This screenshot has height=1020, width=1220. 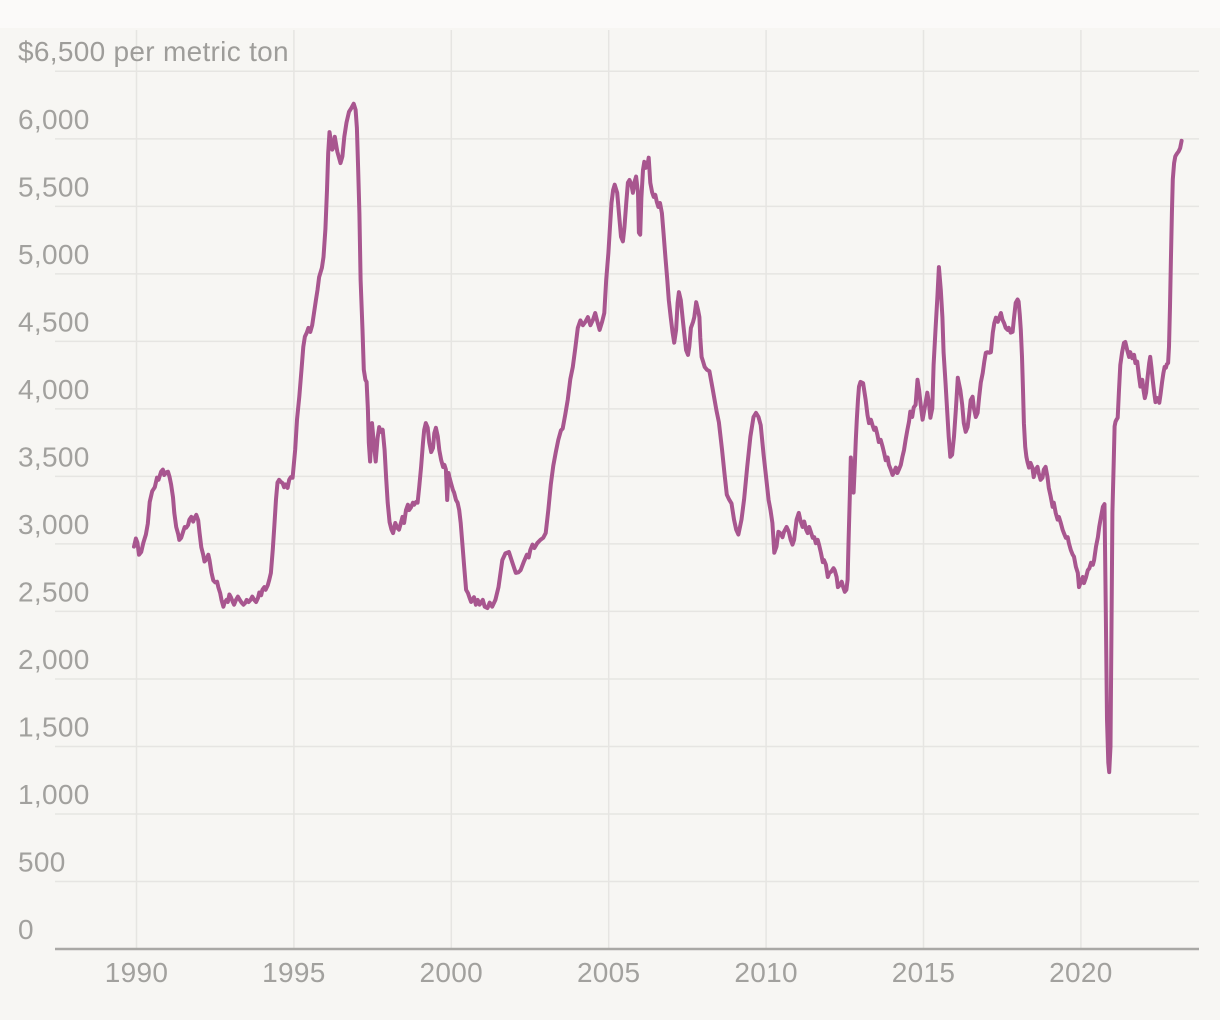 What do you see at coordinates (54, 254) in the screenshot?
I see `y-tick-label-5000: 5,000` at bounding box center [54, 254].